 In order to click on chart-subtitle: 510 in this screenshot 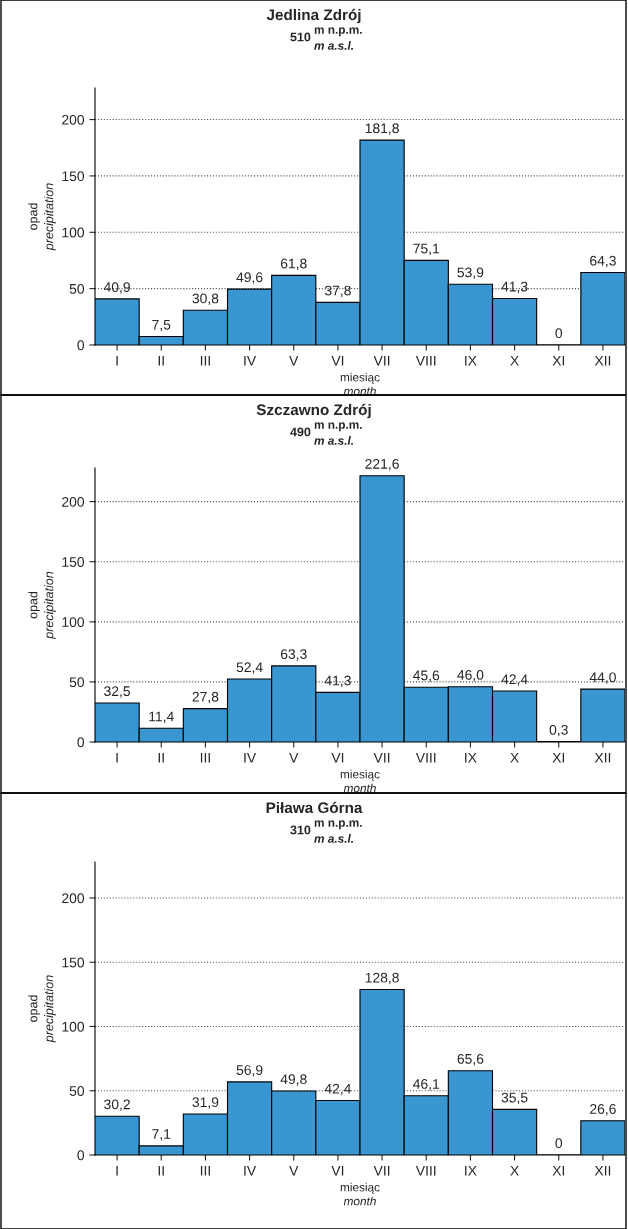, I will do `click(300, 37)`.